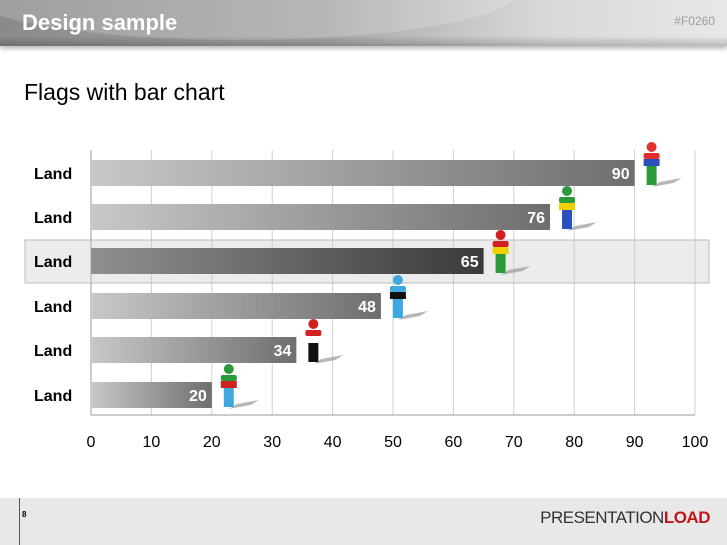  I want to click on bar-value-label: 34, so click(283, 351).